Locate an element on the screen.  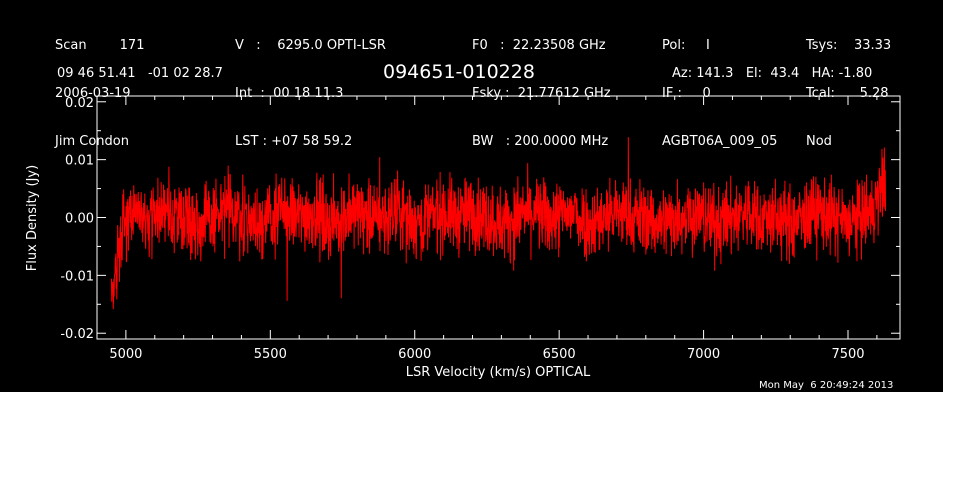
y-tick-label: 0.01 is located at coordinates (79, 161).